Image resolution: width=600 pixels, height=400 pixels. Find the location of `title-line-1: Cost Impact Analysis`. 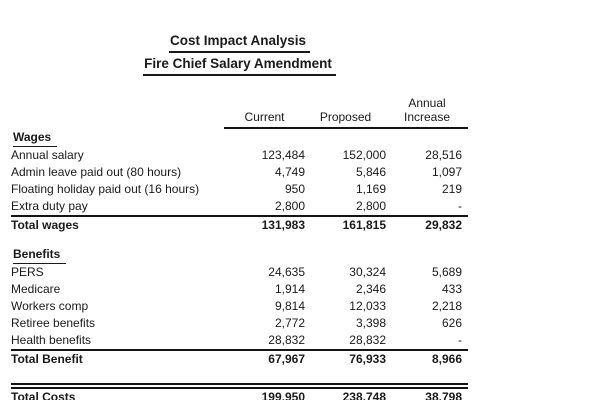

title-line-1: Cost Impact Analysis is located at coordinates (239, 41).